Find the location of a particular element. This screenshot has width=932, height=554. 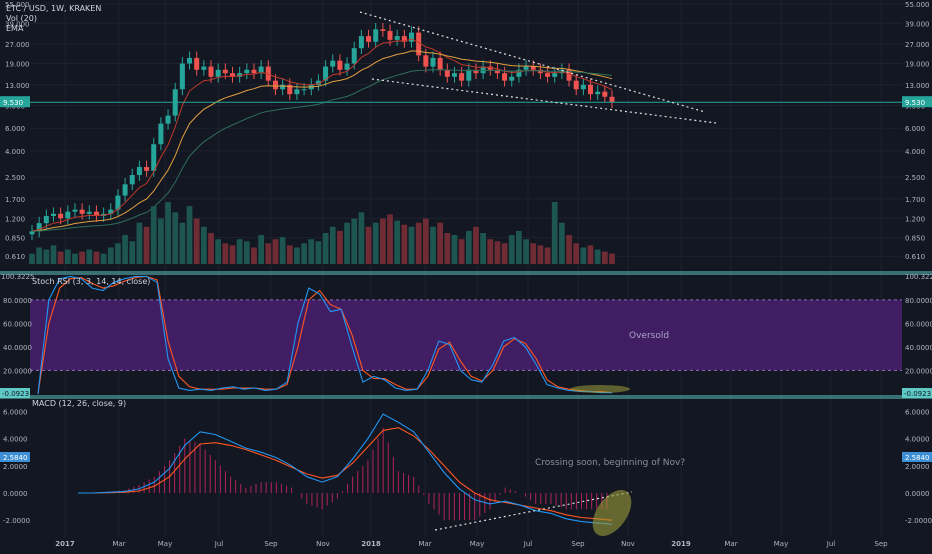

macd-label-left: 2.5840 is located at coordinates (15, 458).